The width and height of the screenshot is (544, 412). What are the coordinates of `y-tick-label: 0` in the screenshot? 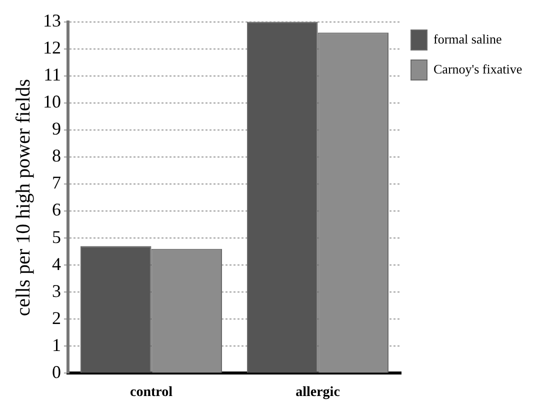 It's located at (56, 372).